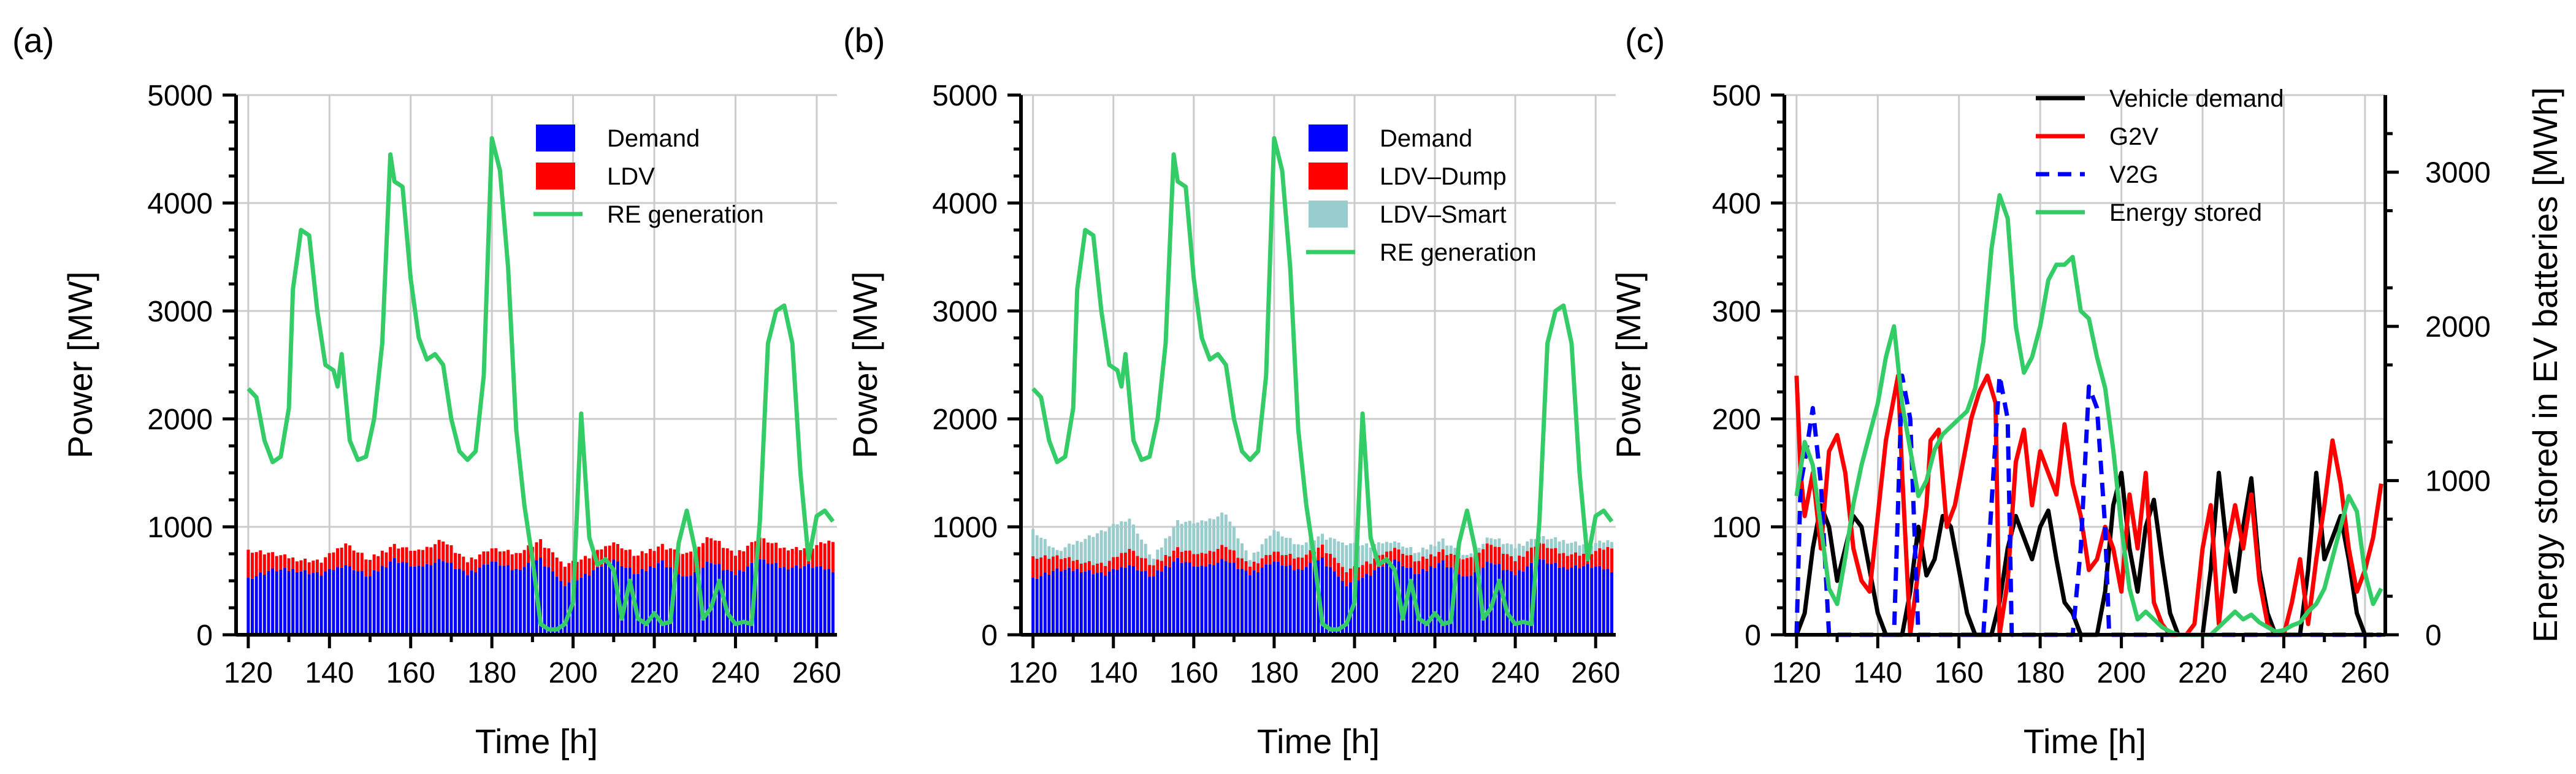  What do you see at coordinates (965, 420) in the screenshot?
I see `y-tick-label: 2000` at bounding box center [965, 420].